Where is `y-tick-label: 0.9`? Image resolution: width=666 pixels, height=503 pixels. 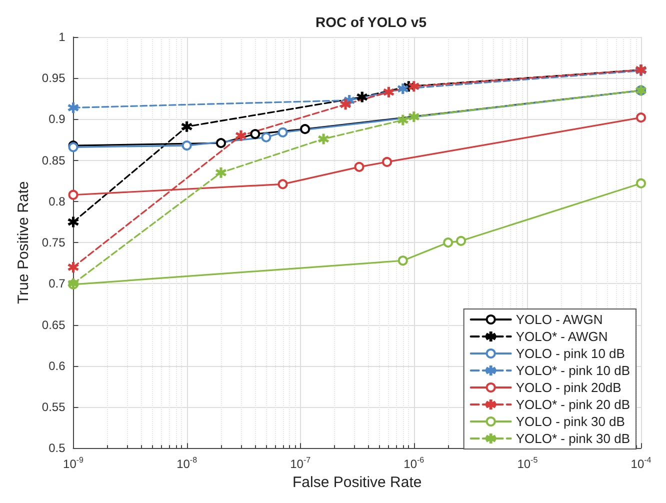 y-tick-label: 0.9 is located at coordinates (57, 119).